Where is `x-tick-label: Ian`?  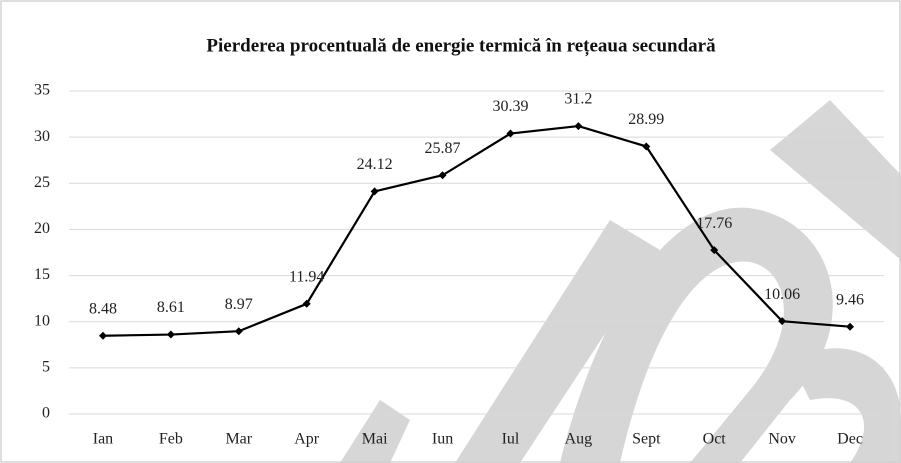
x-tick-label: Ian is located at coordinates (103, 439).